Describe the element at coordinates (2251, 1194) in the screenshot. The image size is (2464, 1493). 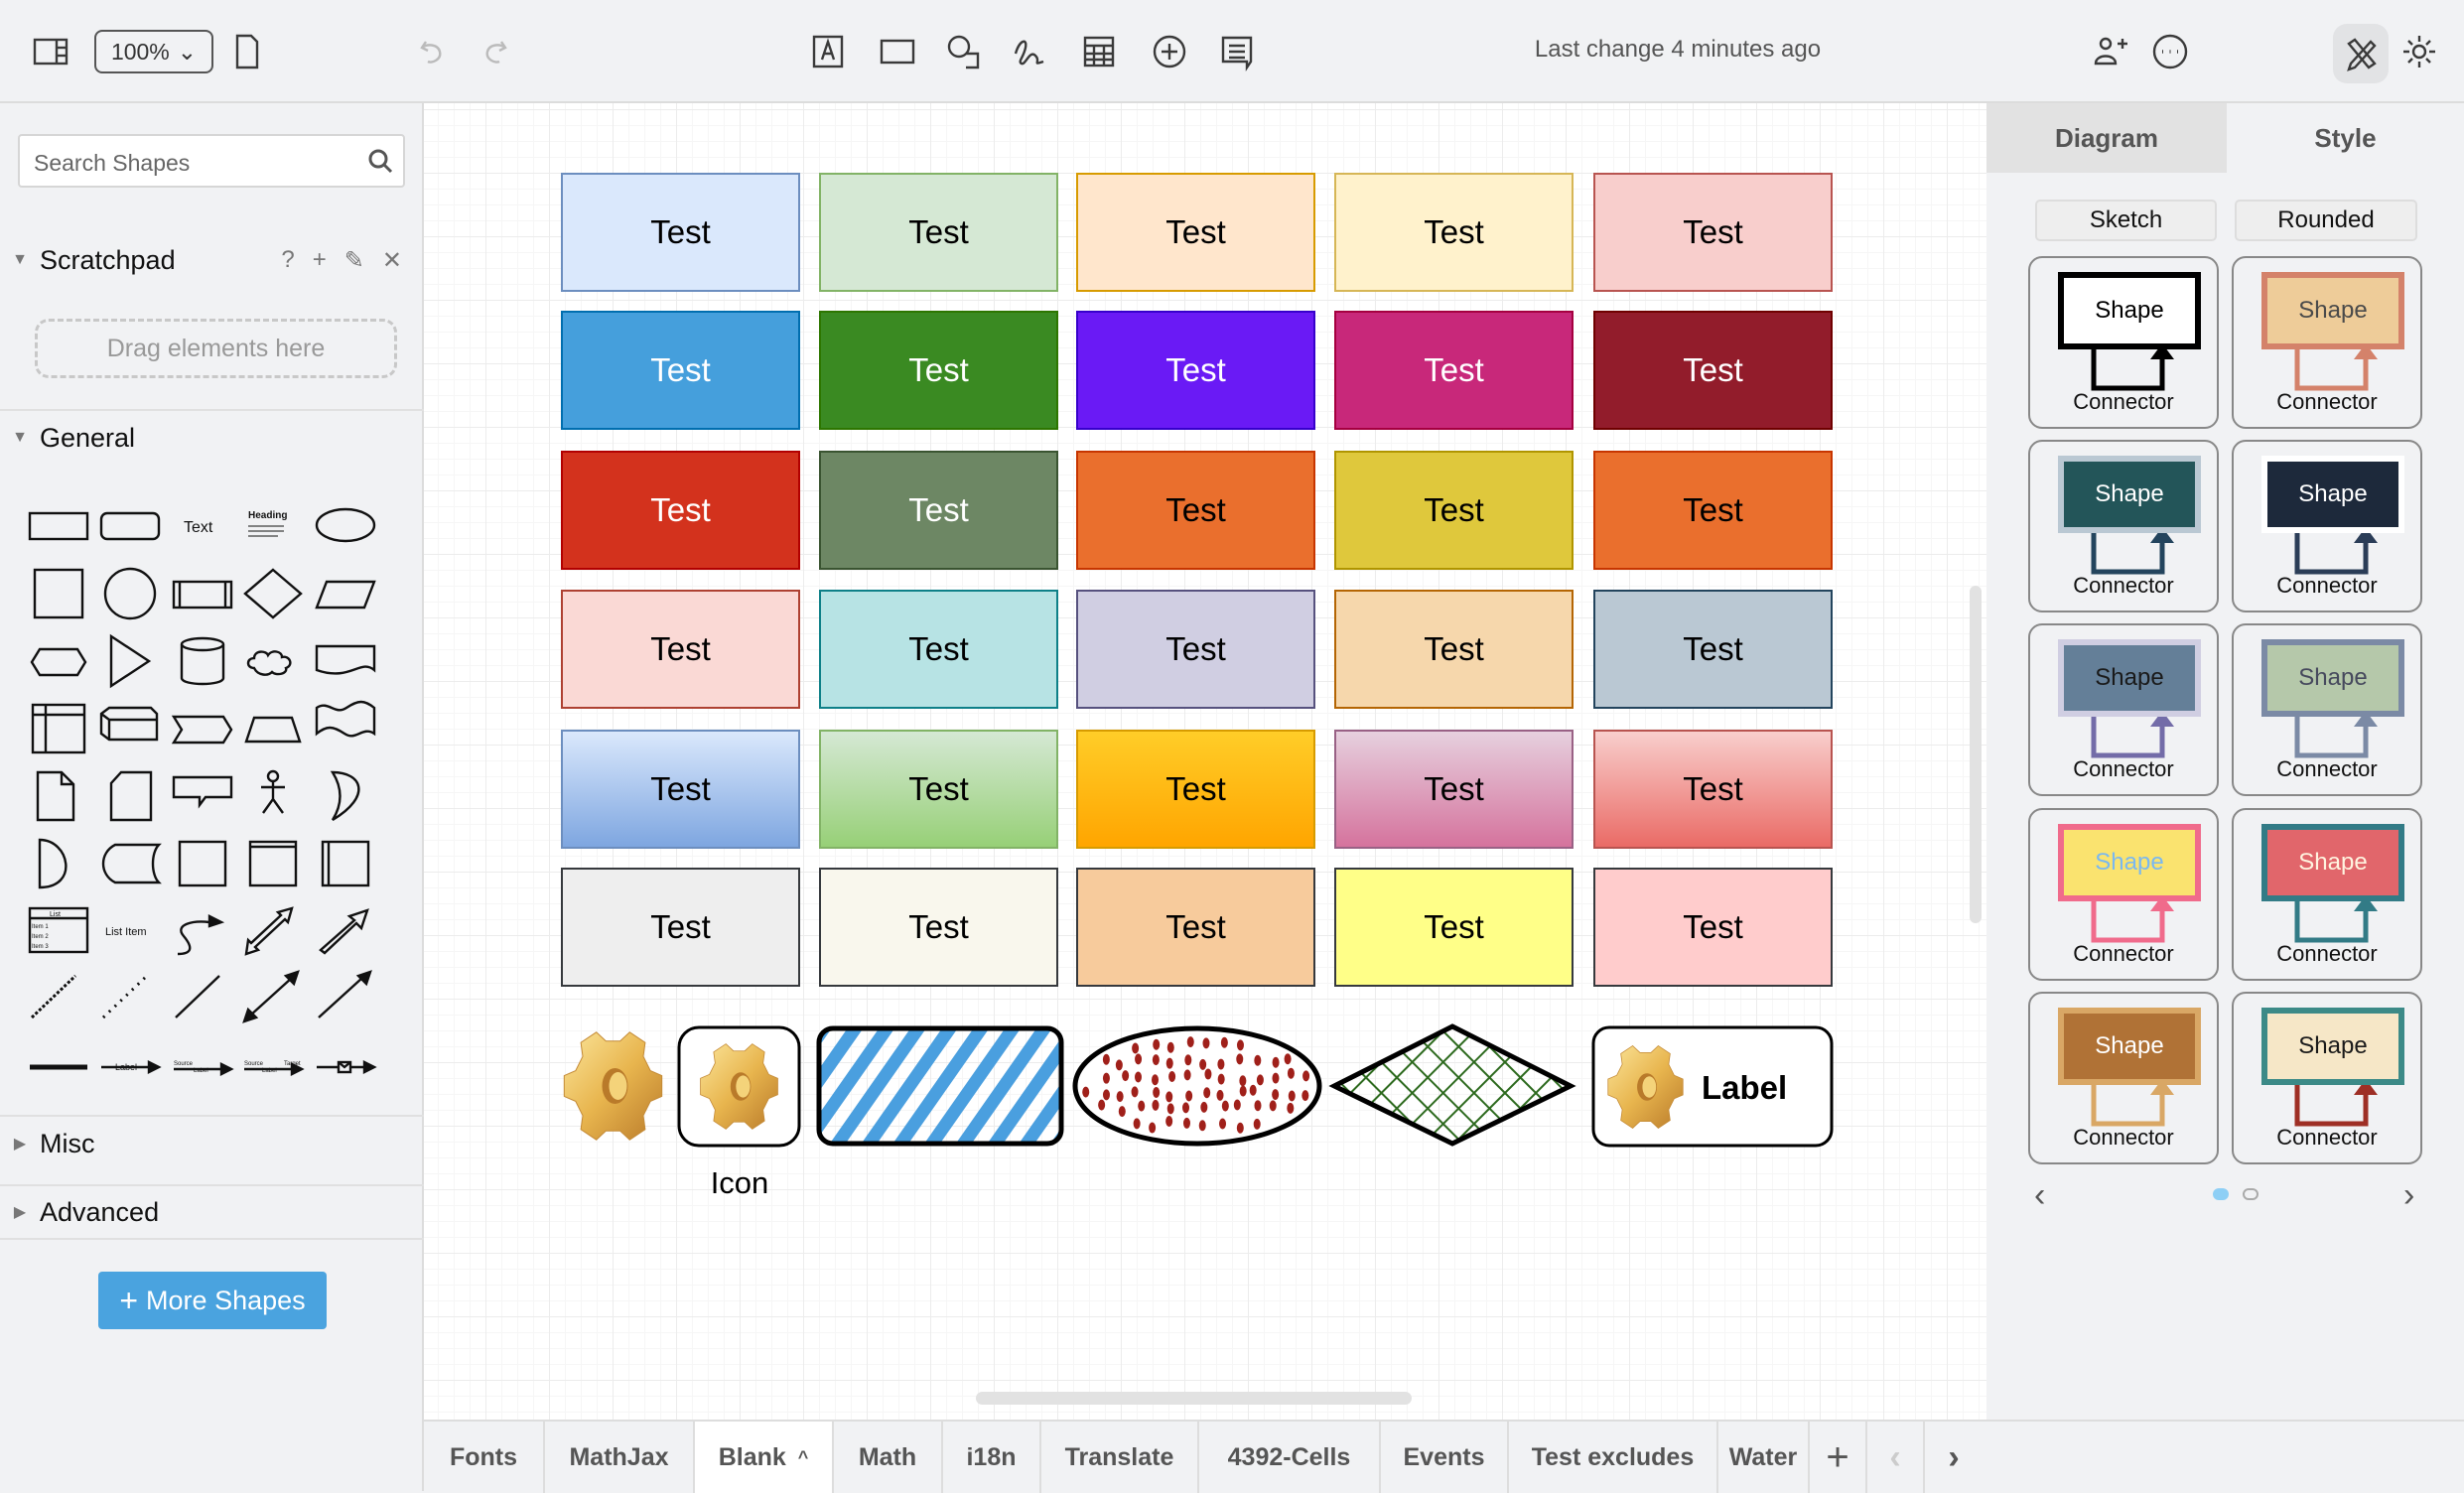
I see `page-dot` at that location.